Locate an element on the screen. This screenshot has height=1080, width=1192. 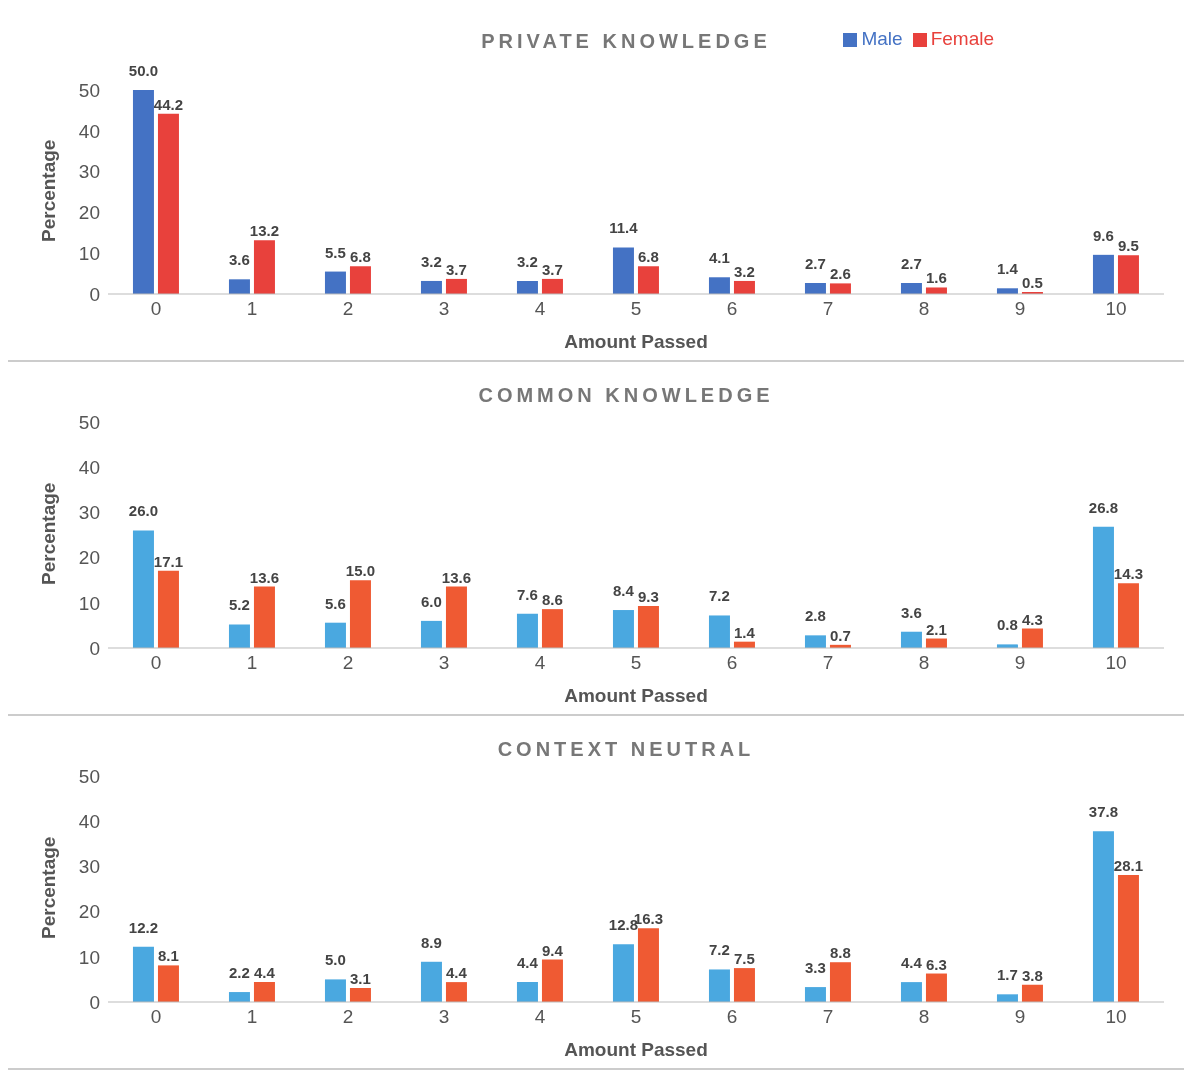
data-label: 5.2 is located at coordinates (239, 605).